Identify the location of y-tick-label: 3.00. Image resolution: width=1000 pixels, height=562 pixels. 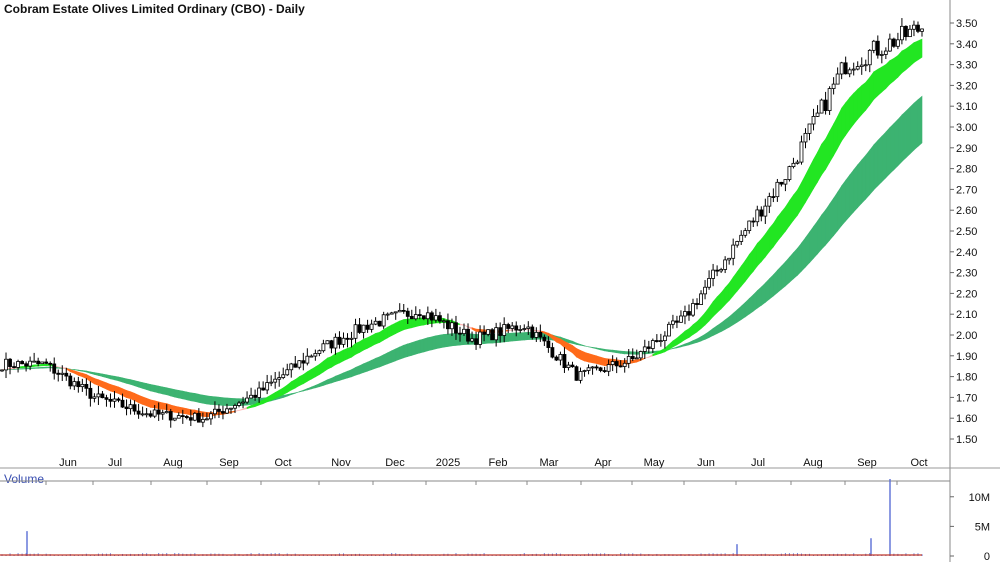
(966, 128).